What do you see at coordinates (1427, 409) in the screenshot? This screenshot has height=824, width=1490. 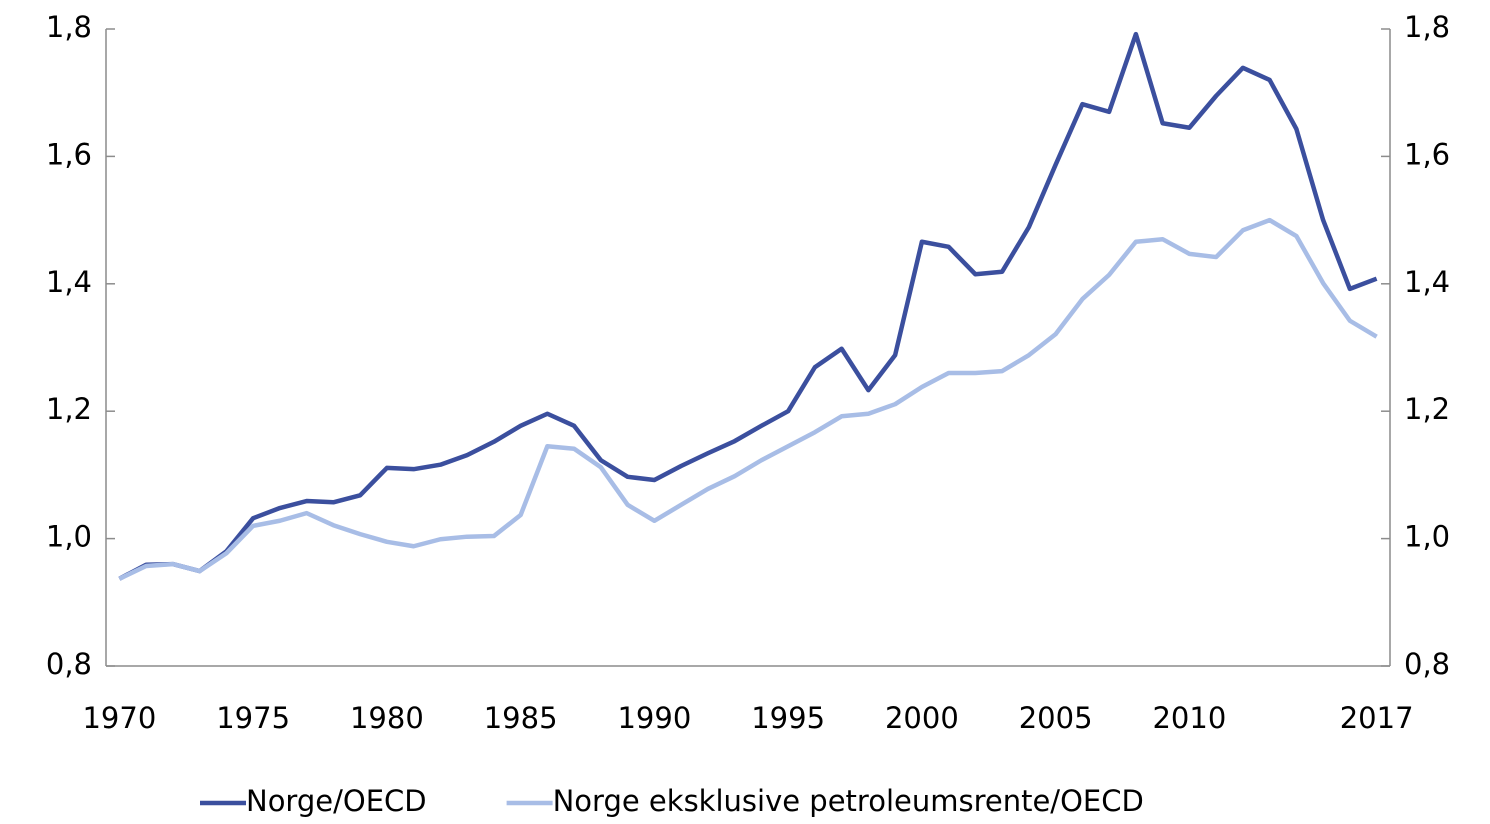 I see `y2-tick-label: 1,2` at bounding box center [1427, 409].